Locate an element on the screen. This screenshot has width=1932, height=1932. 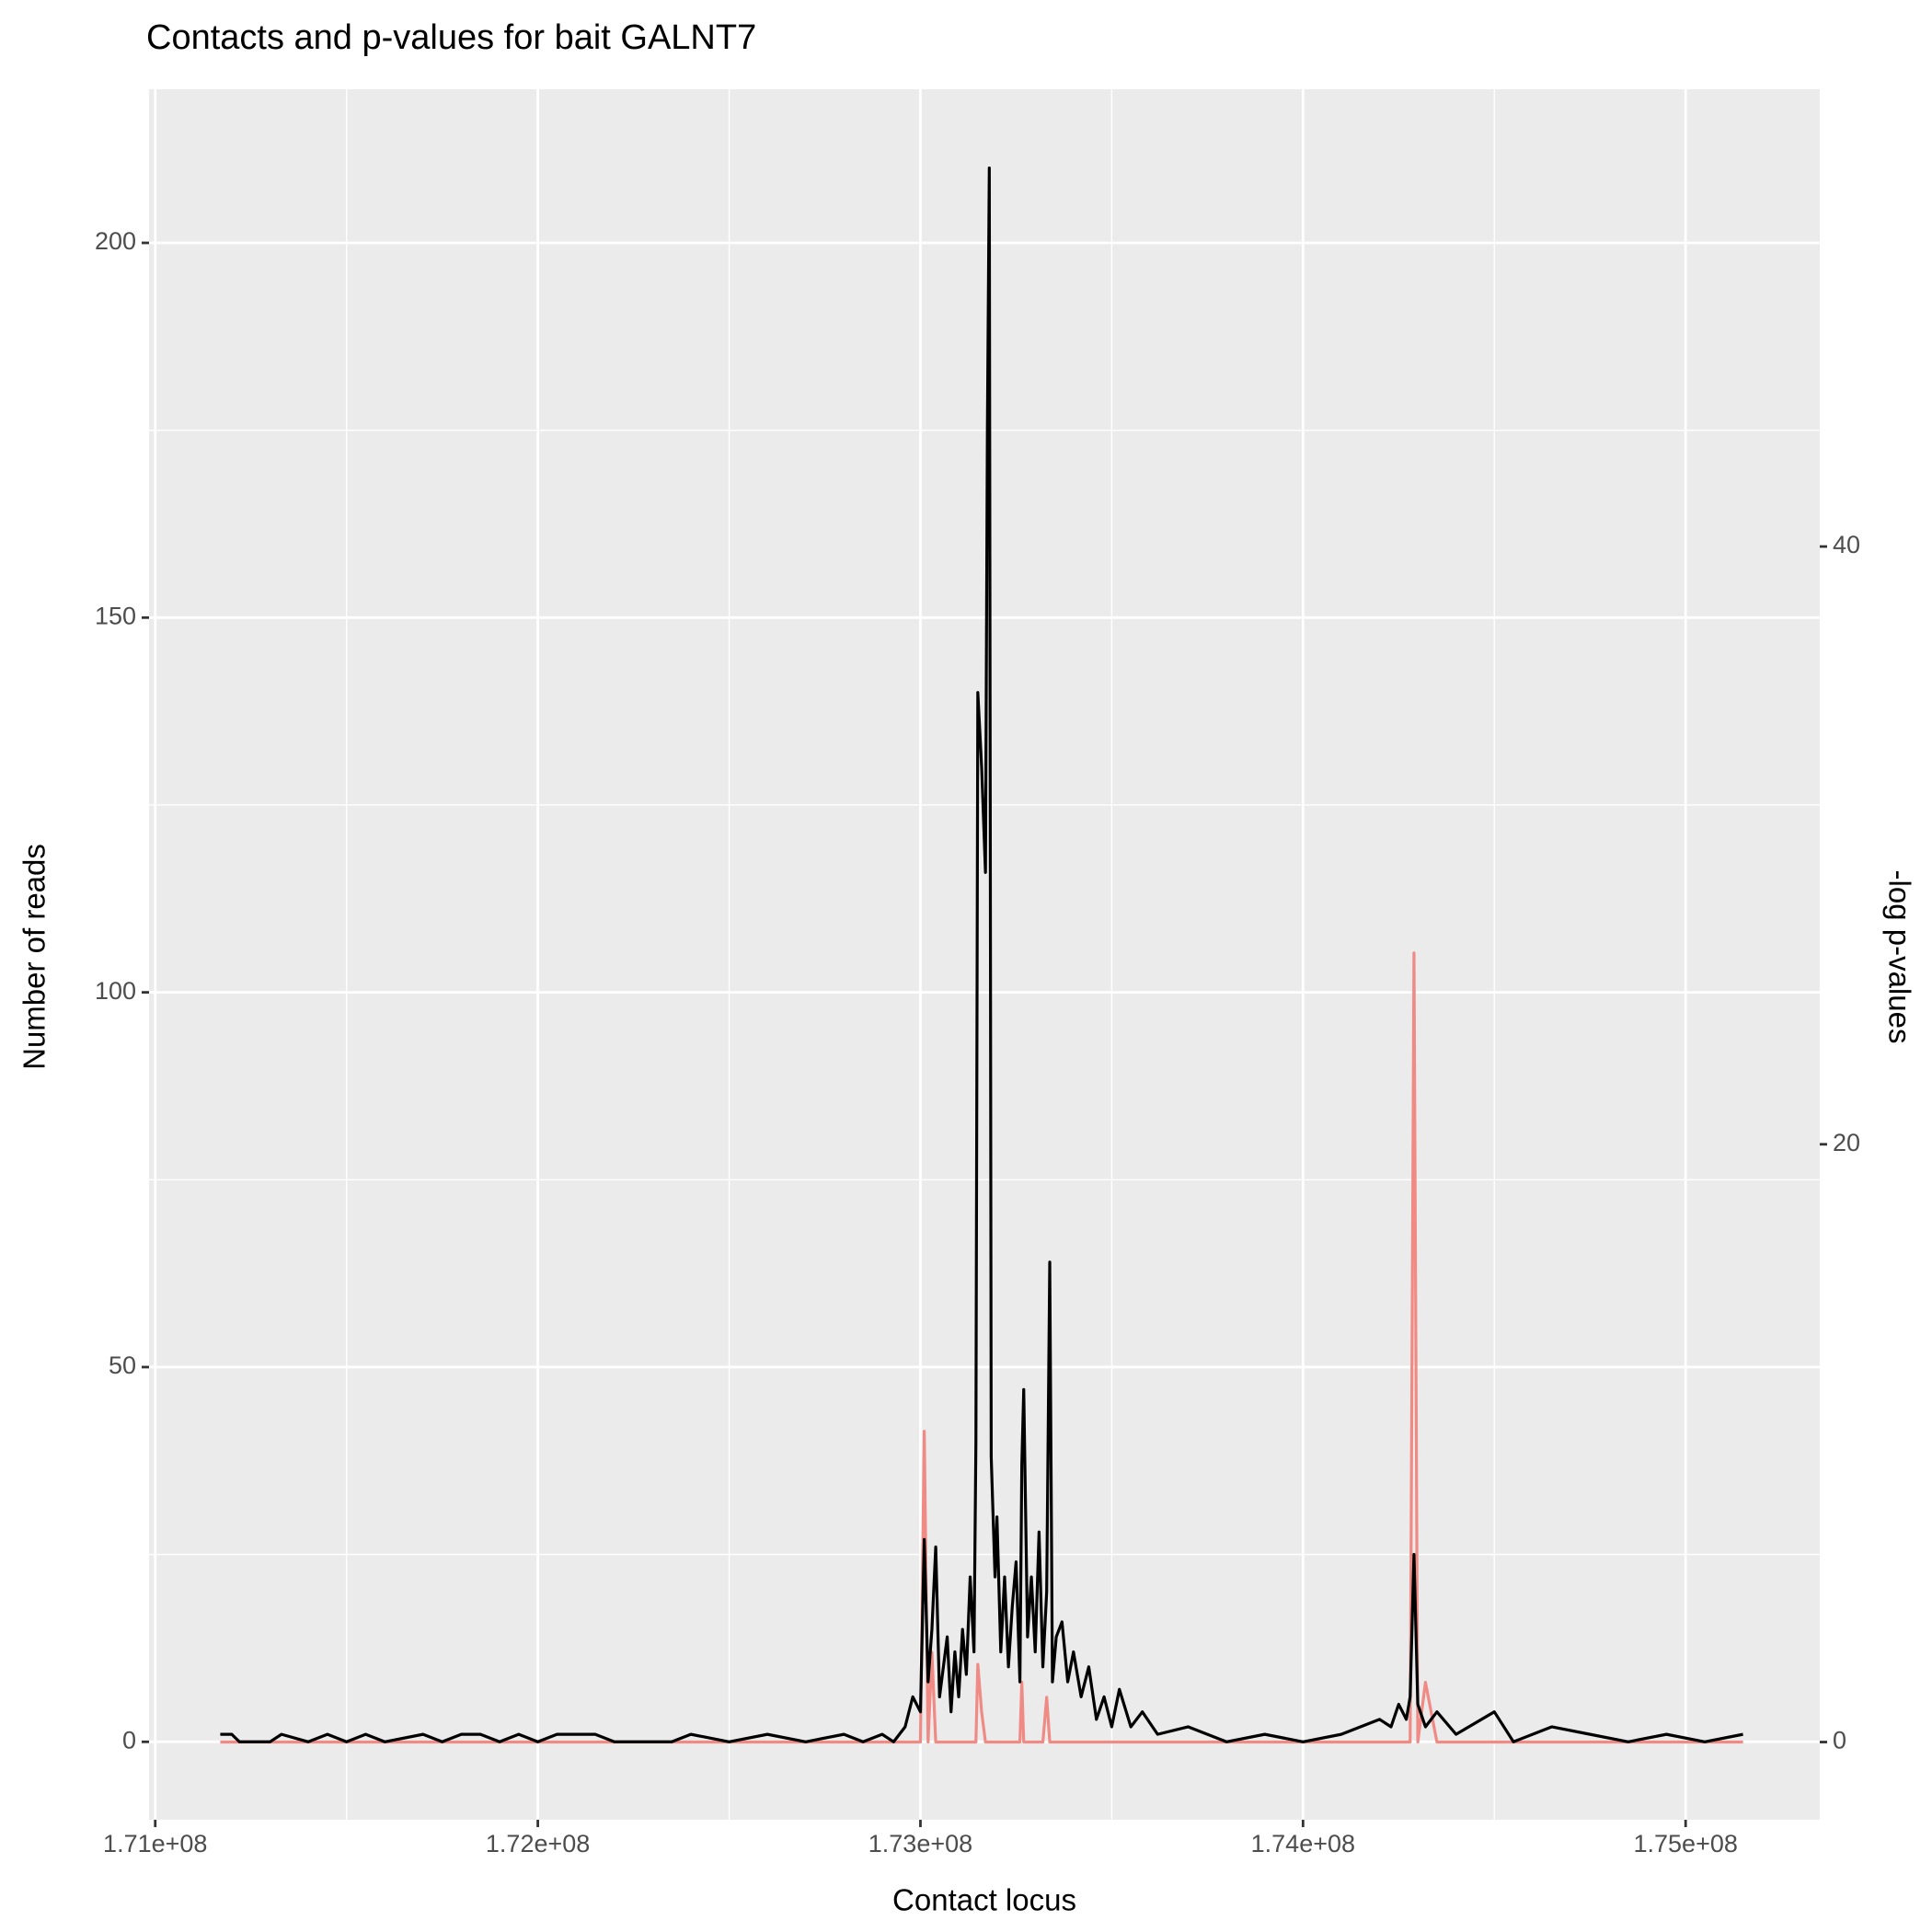
x-tick-label: 1.72e+08 is located at coordinates (538, 1843).